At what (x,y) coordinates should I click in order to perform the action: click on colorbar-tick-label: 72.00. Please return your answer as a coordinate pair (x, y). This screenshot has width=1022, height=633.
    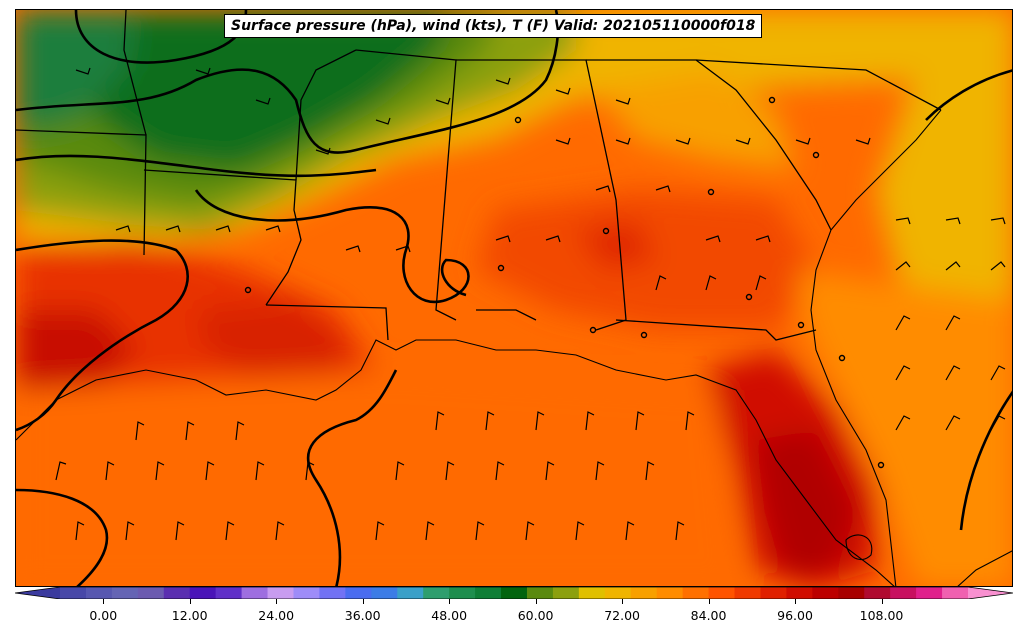
    Looking at the image, I should click on (622, 615).